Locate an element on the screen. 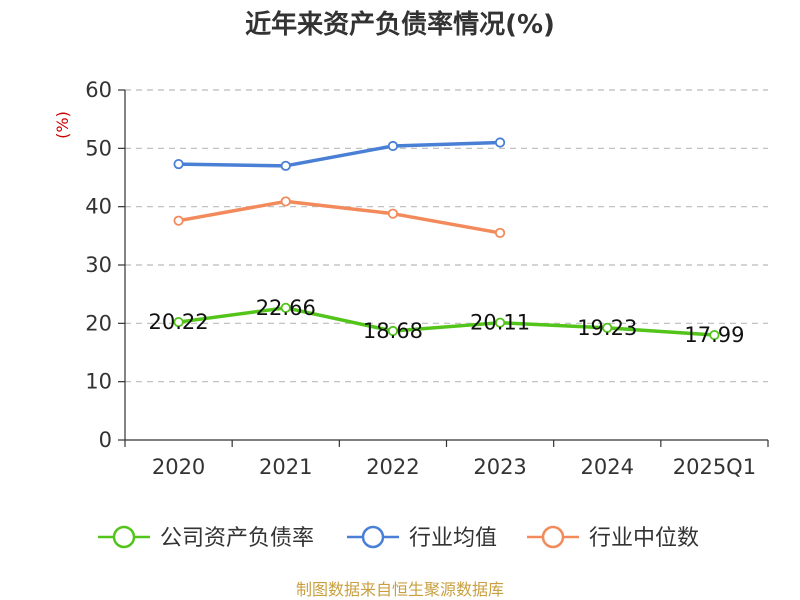 The width and height of the screenshot is (800, 600). data-label-2021: 22.66 is located at coordinates (286, 308).